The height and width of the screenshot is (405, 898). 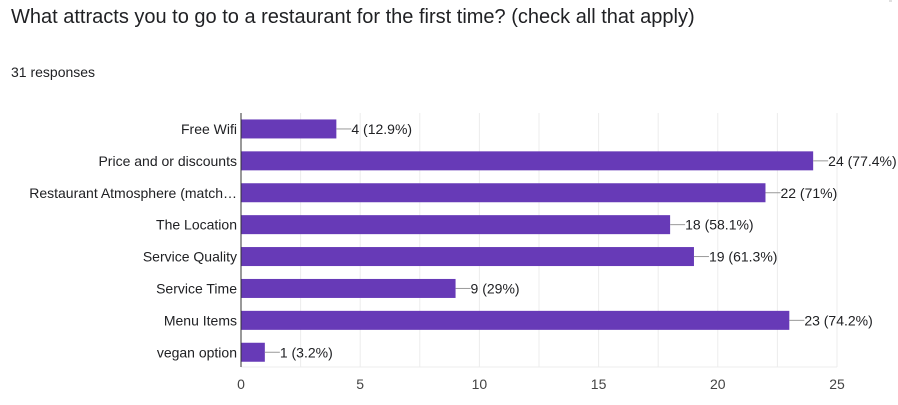 What do you see at coordinates (200, 320) in the screenshot?
I see `category-label: Menu Items` at bounding box center [200, 320].